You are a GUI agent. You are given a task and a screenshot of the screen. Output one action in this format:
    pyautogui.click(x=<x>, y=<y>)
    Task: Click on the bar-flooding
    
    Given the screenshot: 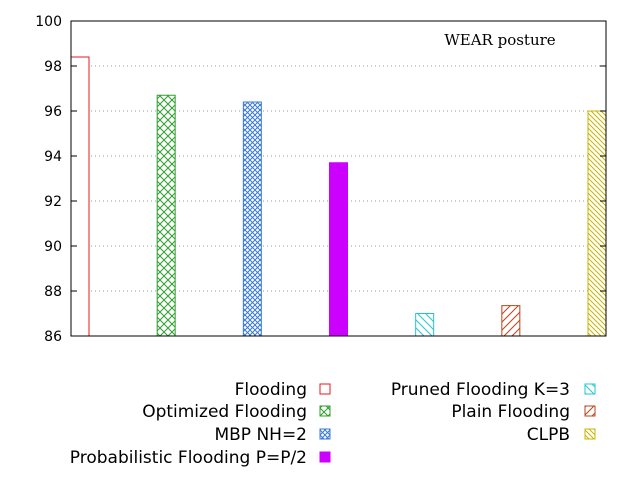 What is the action you would take?
    pyautogui.click(x=80, y=196)
    